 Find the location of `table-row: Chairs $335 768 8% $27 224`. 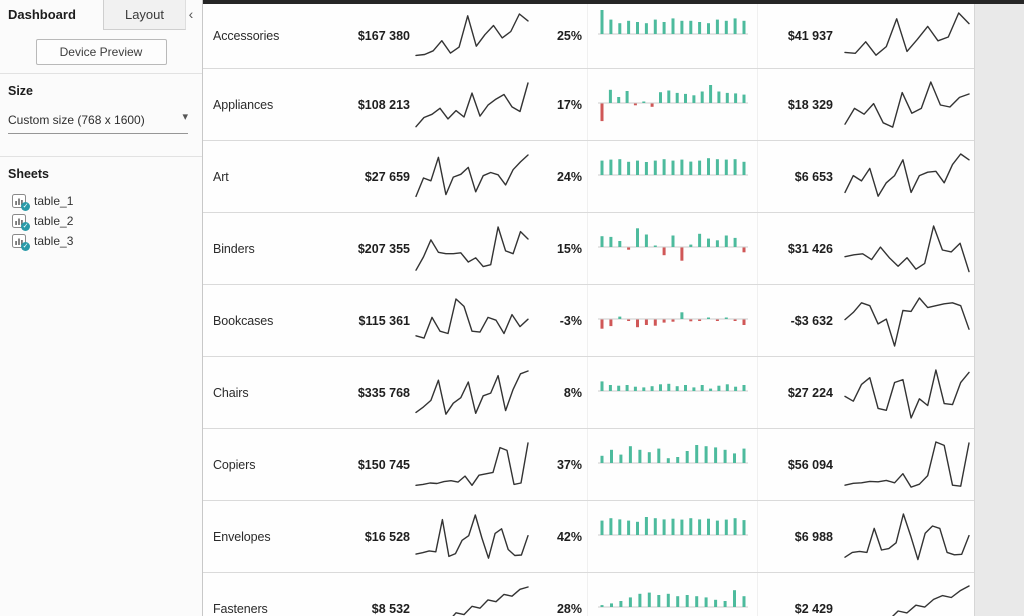

table-row: Chairs $335 768 8% $27 224 is located at coordinates (588, 393).